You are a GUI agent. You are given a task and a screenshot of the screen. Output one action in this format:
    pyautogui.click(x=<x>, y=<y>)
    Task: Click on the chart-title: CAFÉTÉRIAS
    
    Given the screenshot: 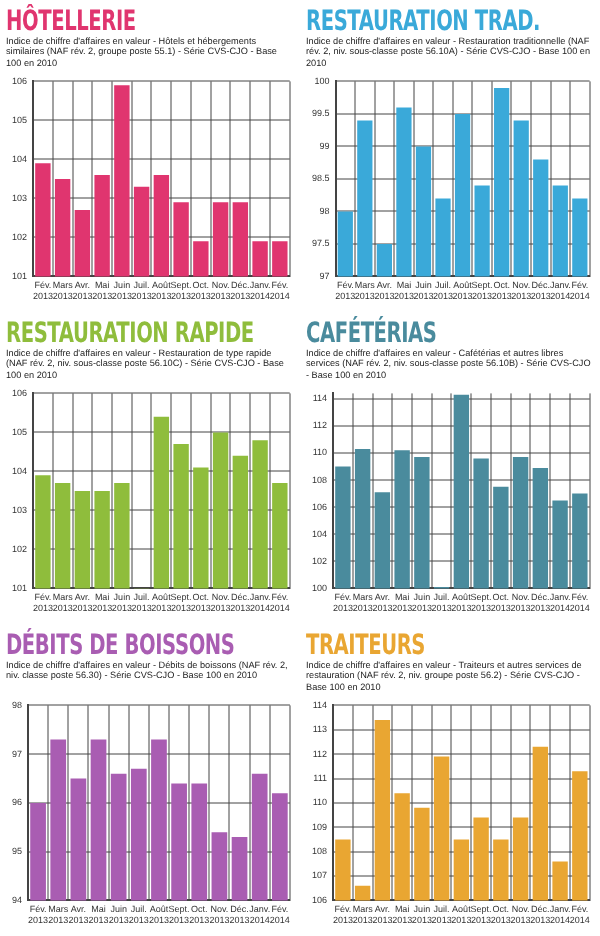 What is the action you would take?
    pyautogui.click(x=371, y=334)
    